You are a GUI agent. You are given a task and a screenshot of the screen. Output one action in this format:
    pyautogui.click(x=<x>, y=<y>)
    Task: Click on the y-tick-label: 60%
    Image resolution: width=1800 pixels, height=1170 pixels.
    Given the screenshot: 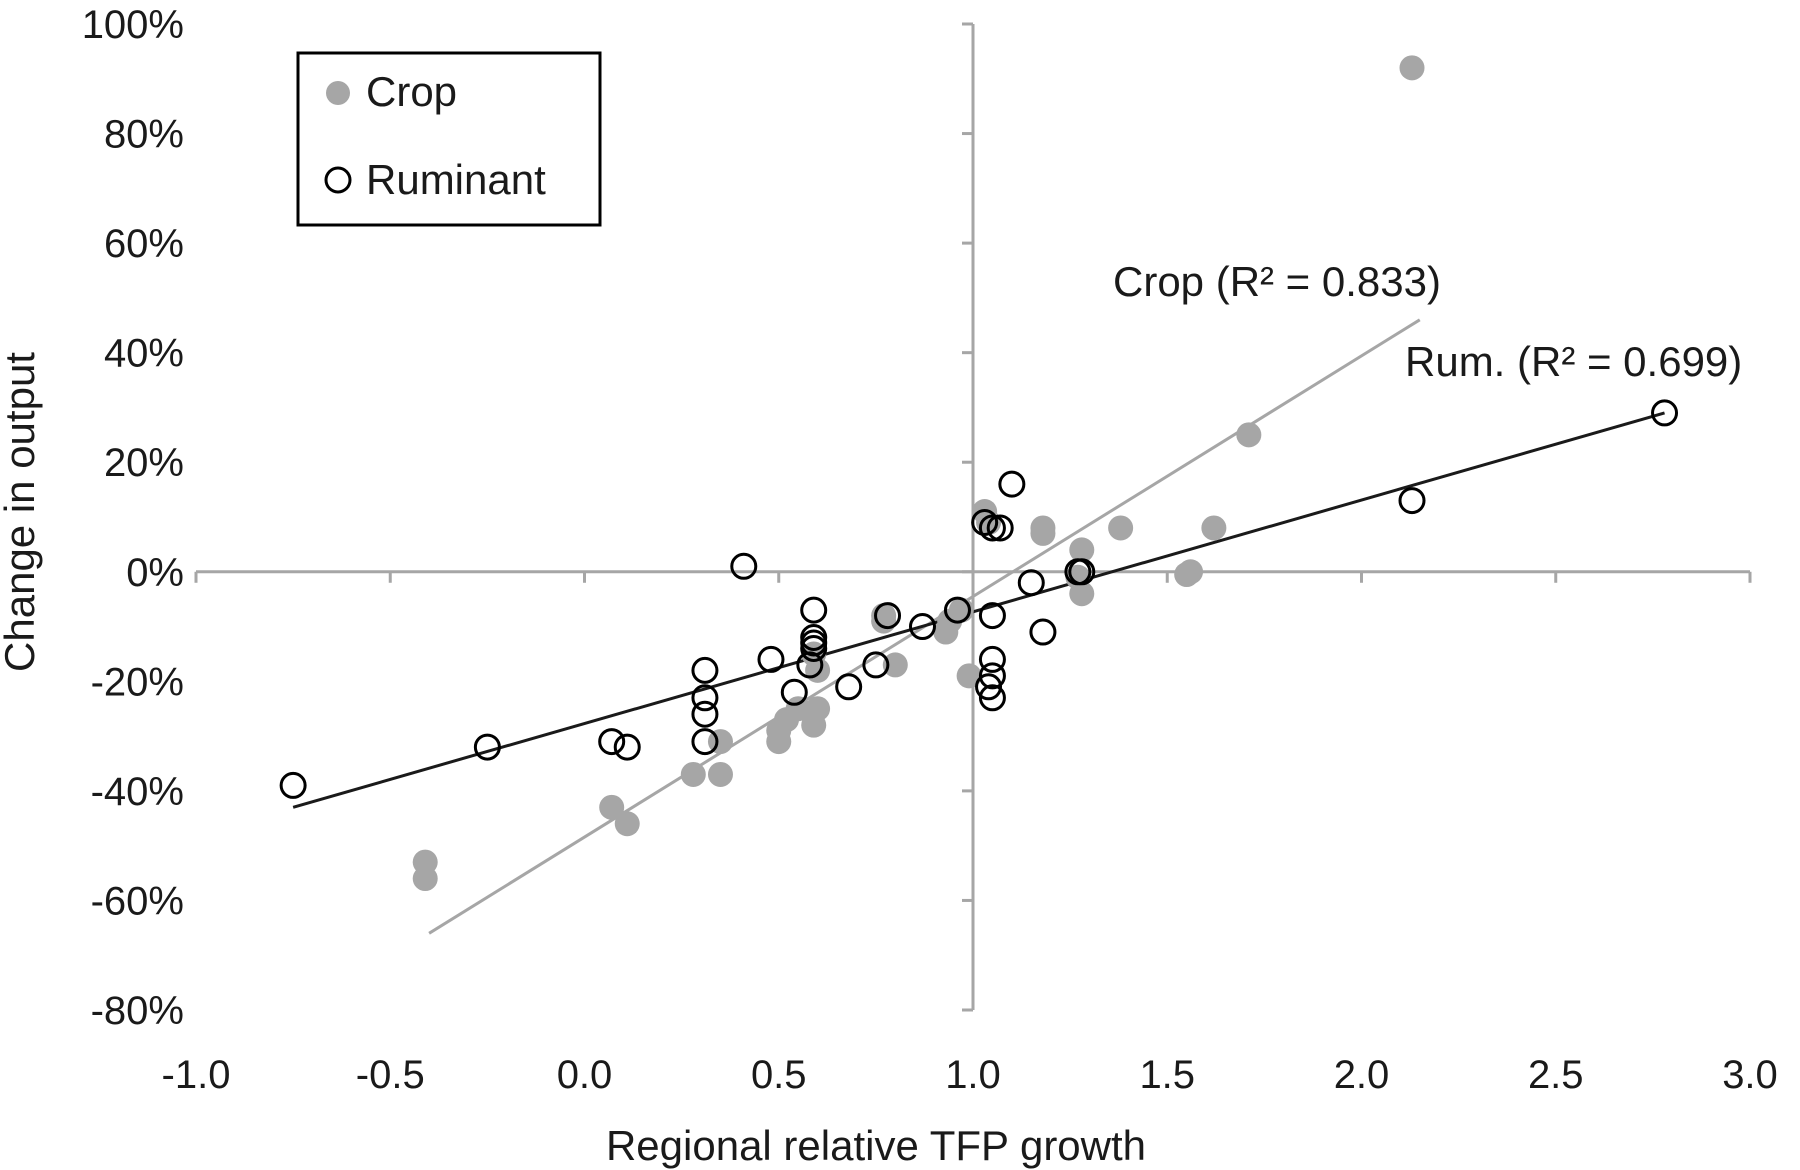 What is the action you would take?
    pyautogui.click(x=144, y=244)
    